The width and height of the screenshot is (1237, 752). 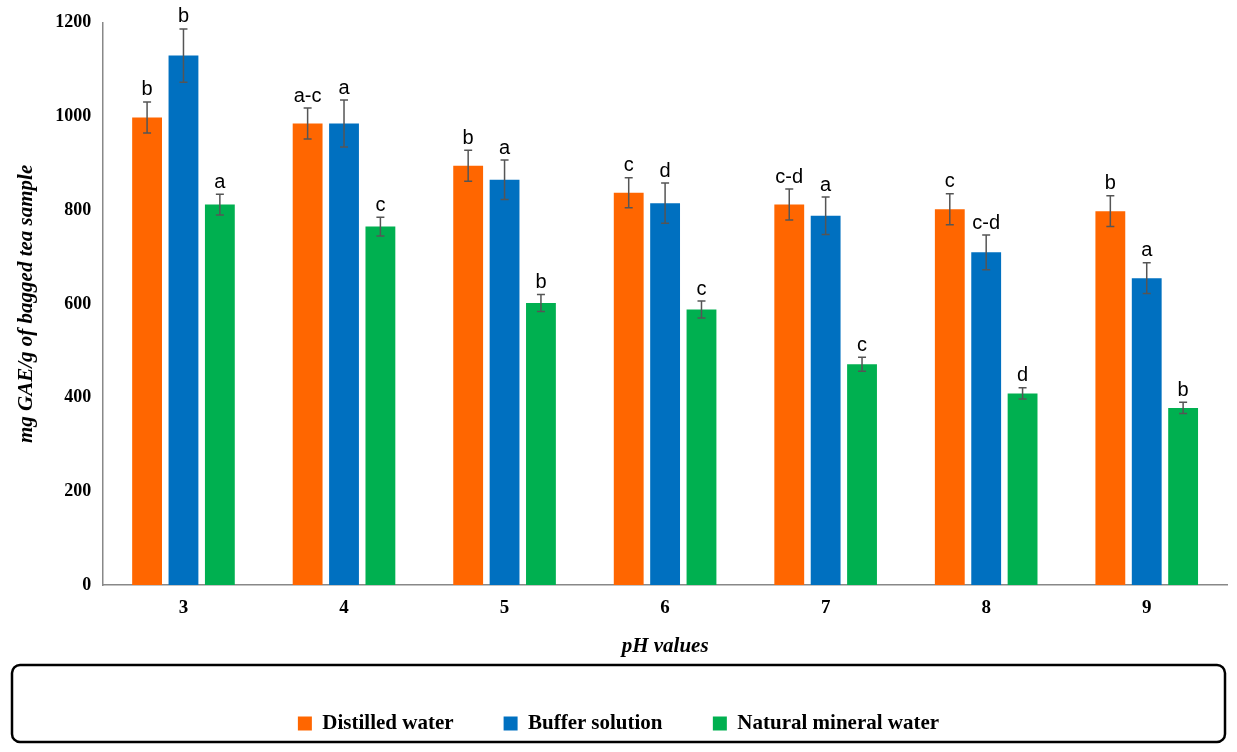 What do you see at coordinates (78, 208) in the screenshot?
I see `y-tick-label: 800` at bounding box center [78, 208].